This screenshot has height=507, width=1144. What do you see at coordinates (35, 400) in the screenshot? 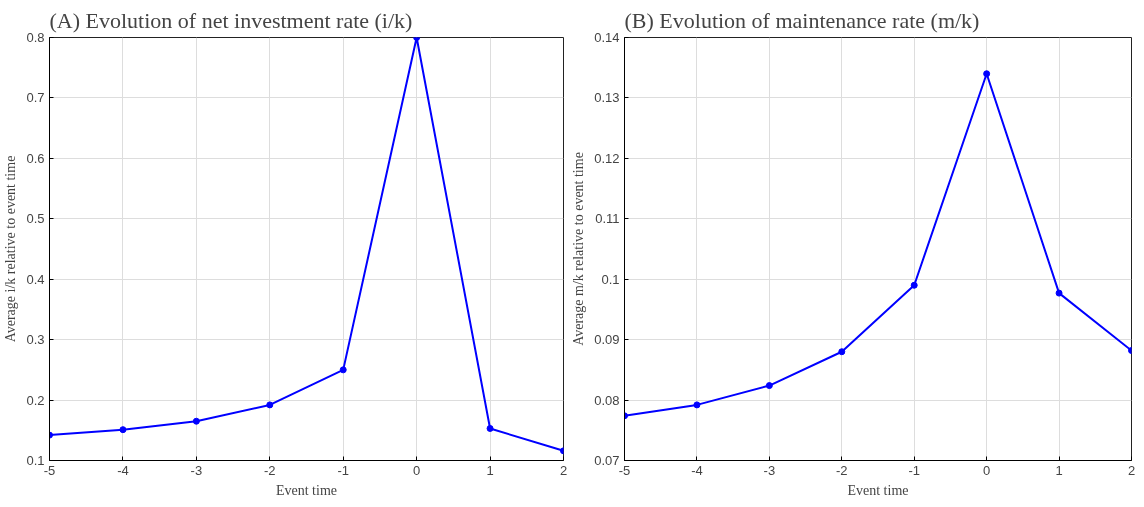
I see `y-tick-label: 0.2` at bounding box center [35, 400].